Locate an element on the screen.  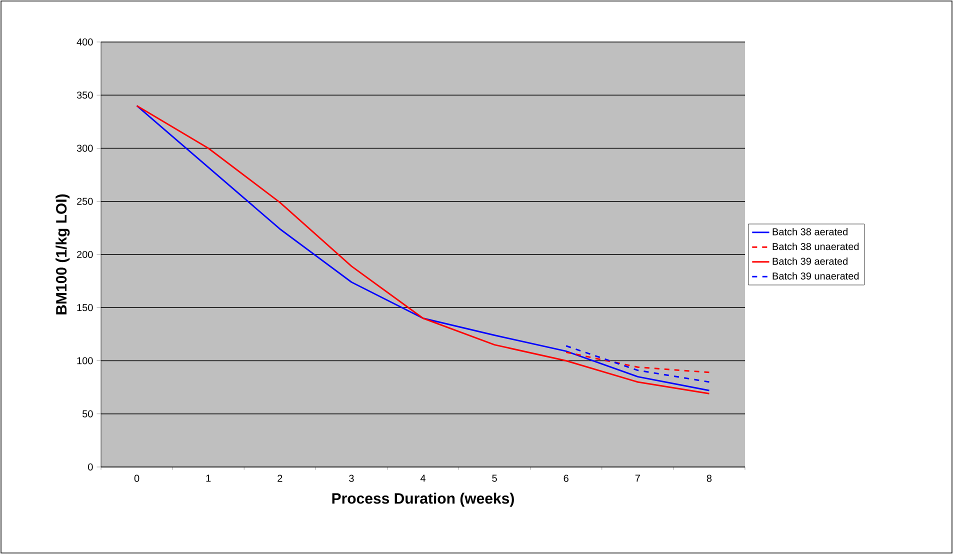
y-tick-label: 150 is located at coordinates (85, 308).